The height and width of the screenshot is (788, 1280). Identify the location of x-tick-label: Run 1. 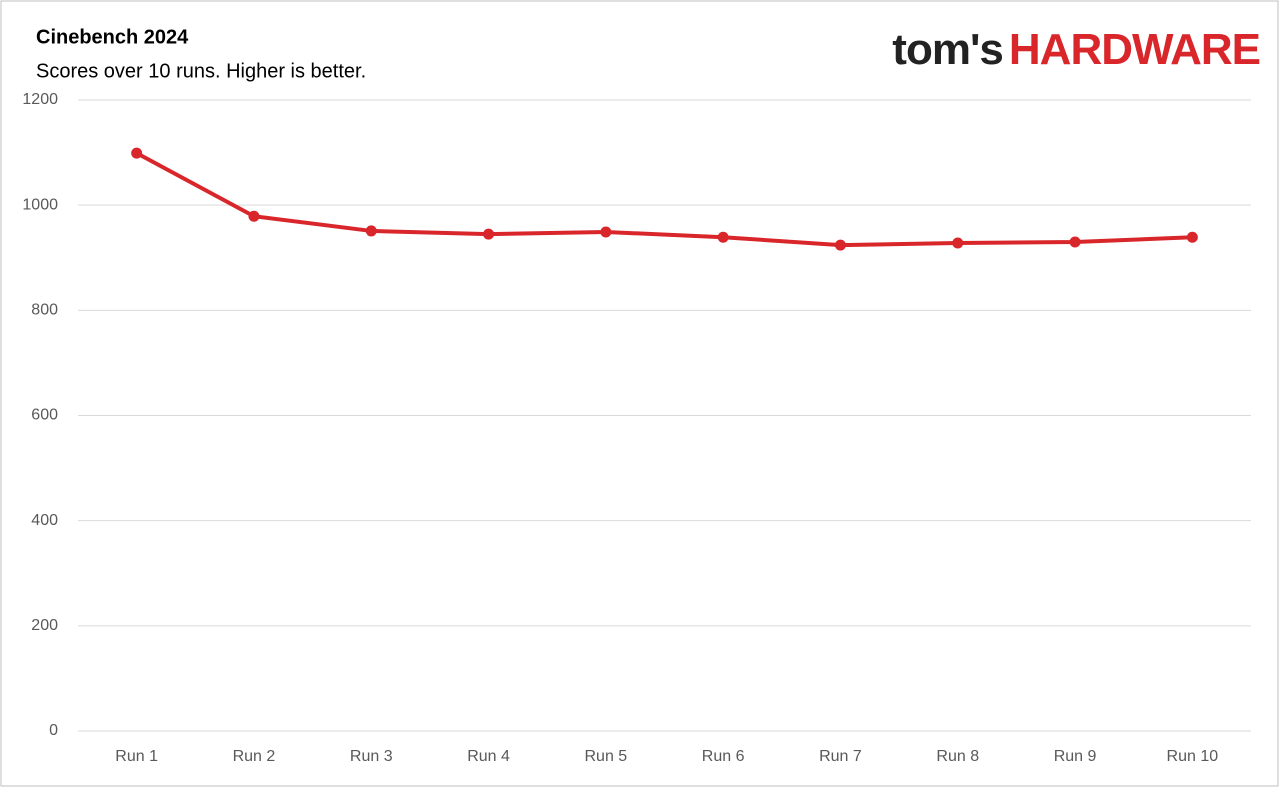
(136, 756).